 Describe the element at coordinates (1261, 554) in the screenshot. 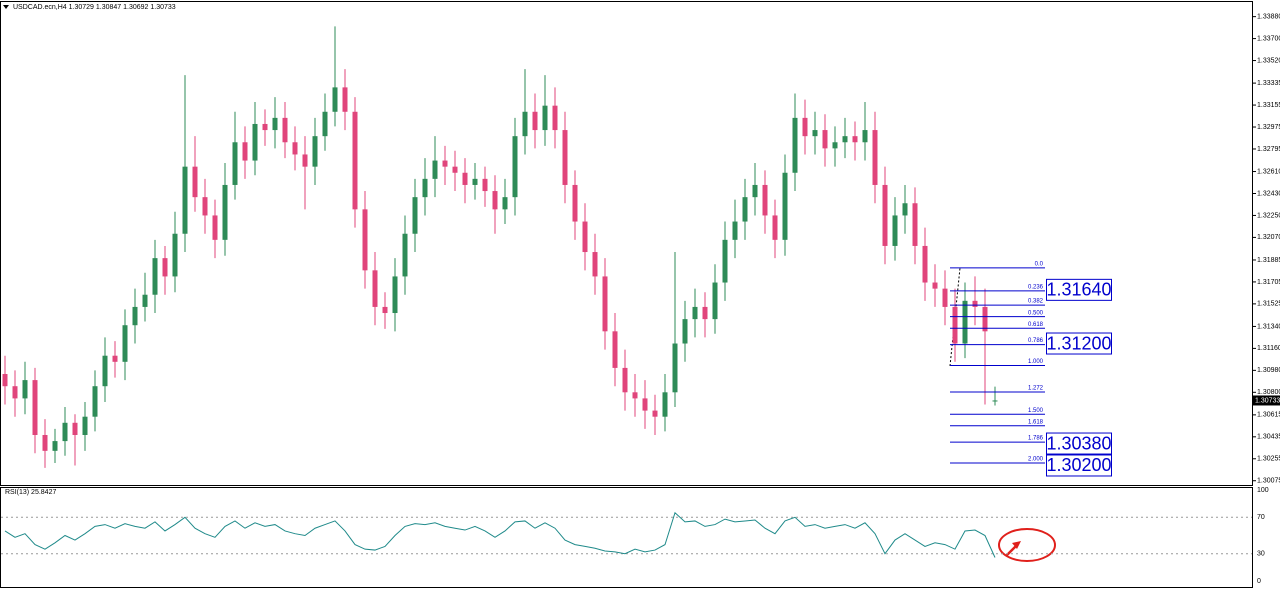

I see `y-tick-label: 30` at that location.